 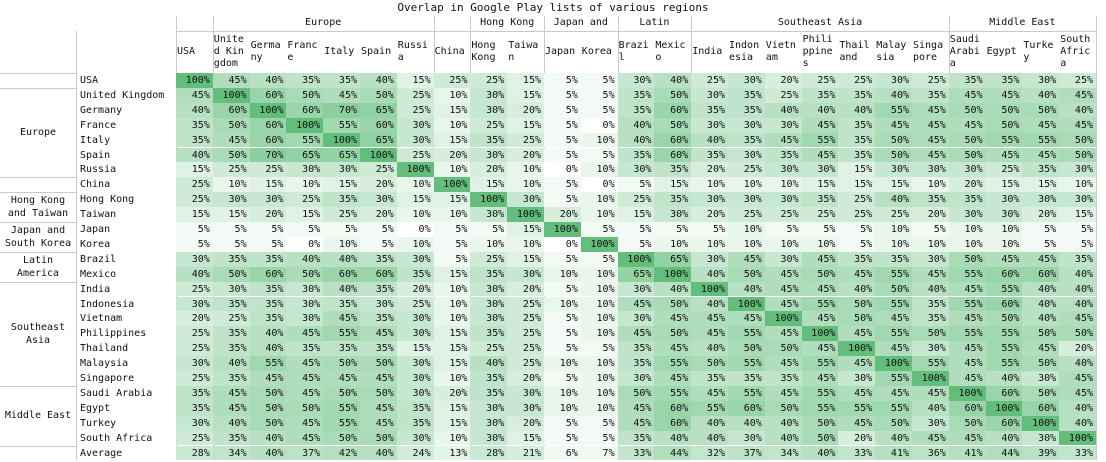 I want to click on row-label: Vietnam, so click(x=126, y=319).